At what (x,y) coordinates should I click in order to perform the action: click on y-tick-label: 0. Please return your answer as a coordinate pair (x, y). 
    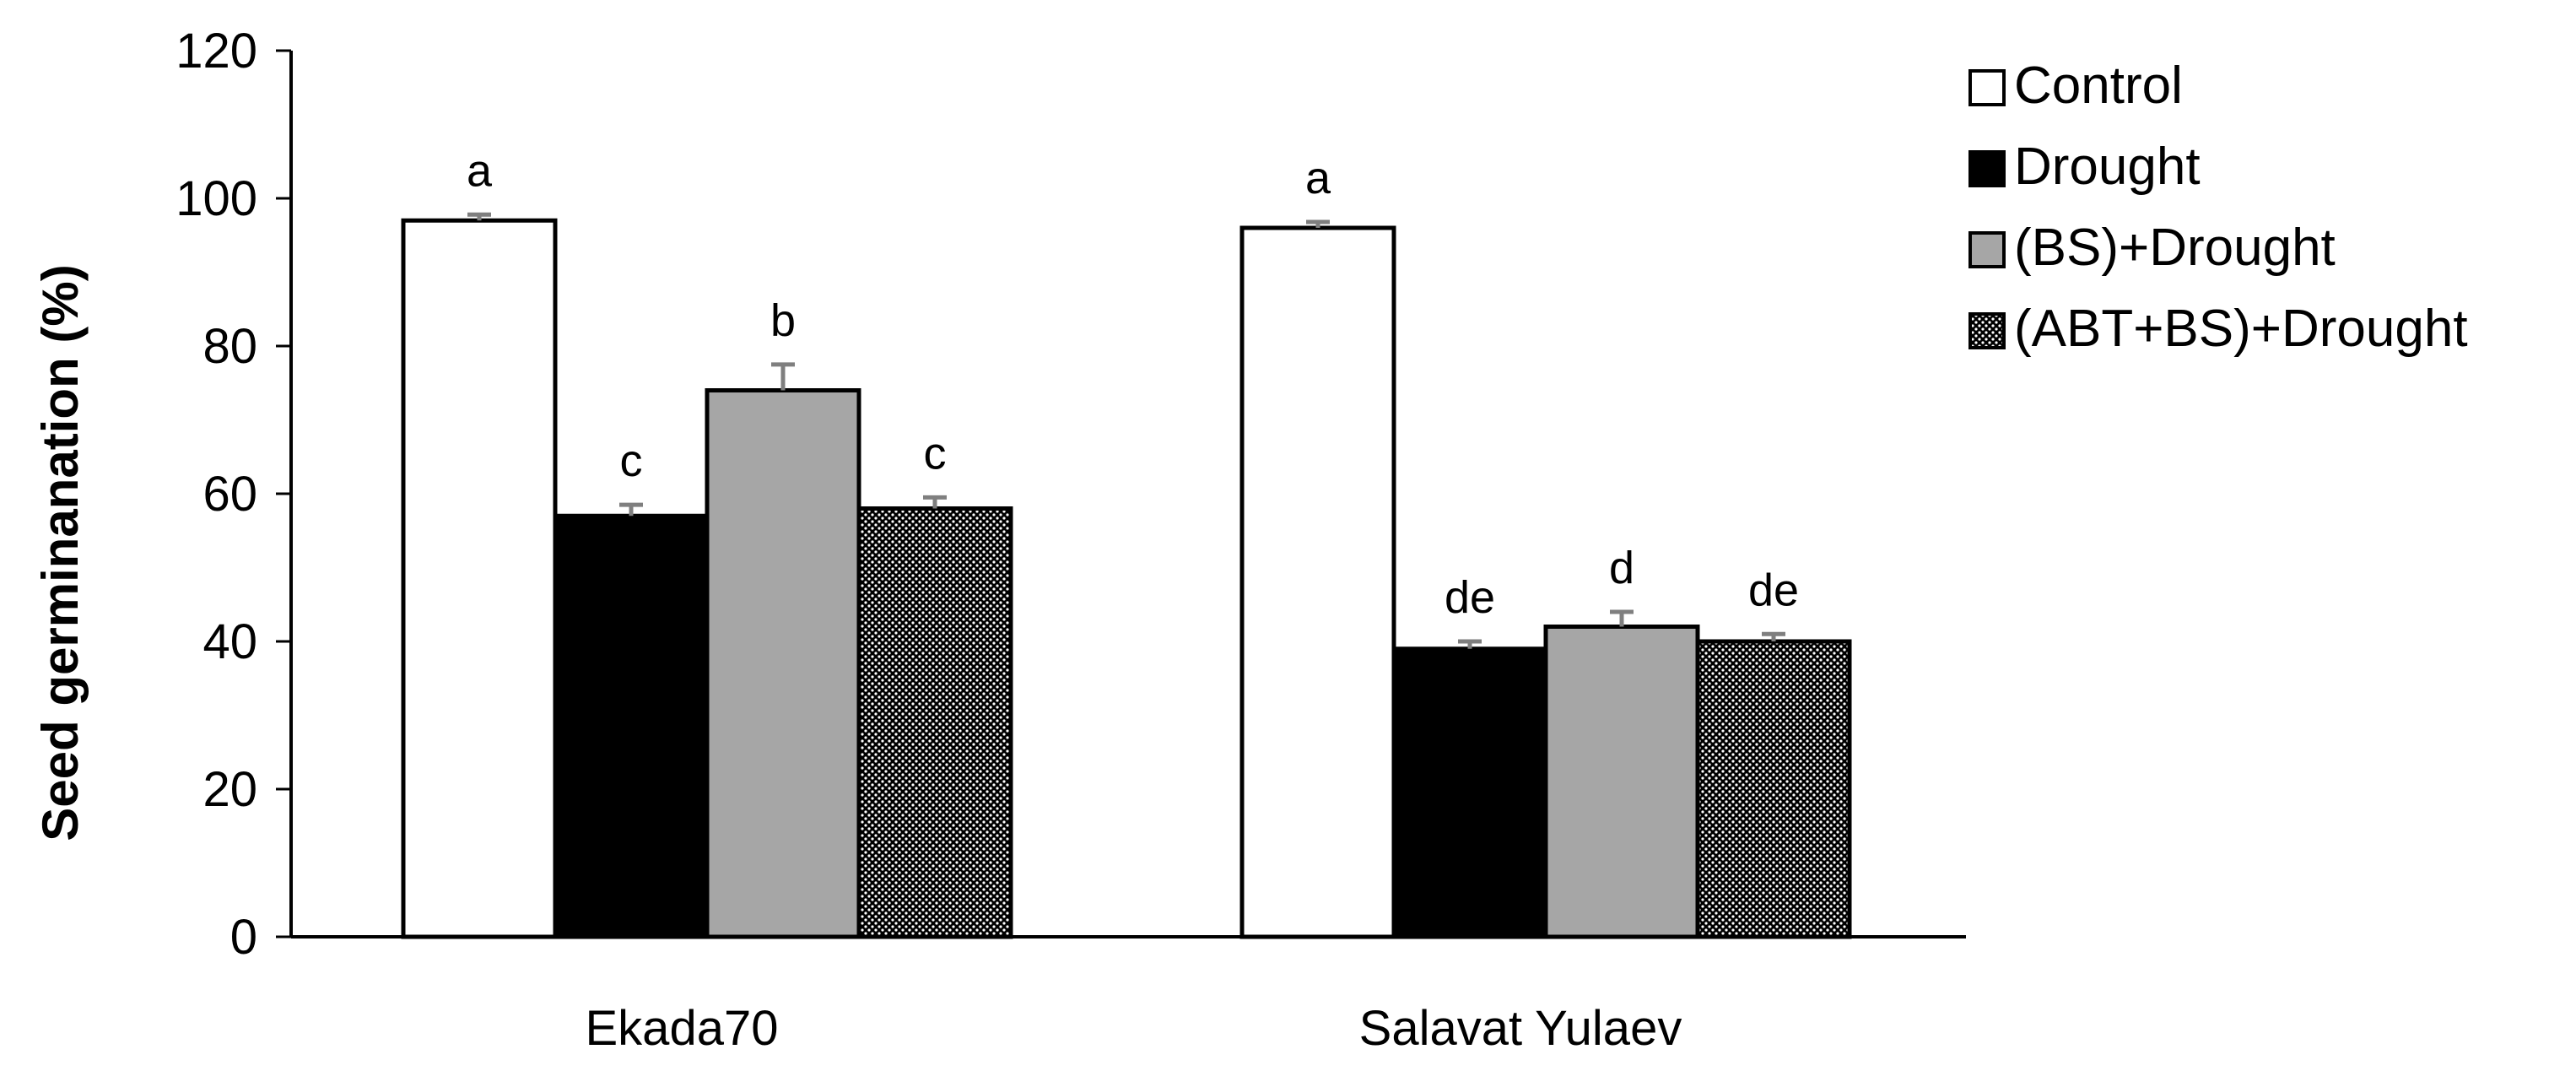
    Looking at the image, I should click on (244, 937).